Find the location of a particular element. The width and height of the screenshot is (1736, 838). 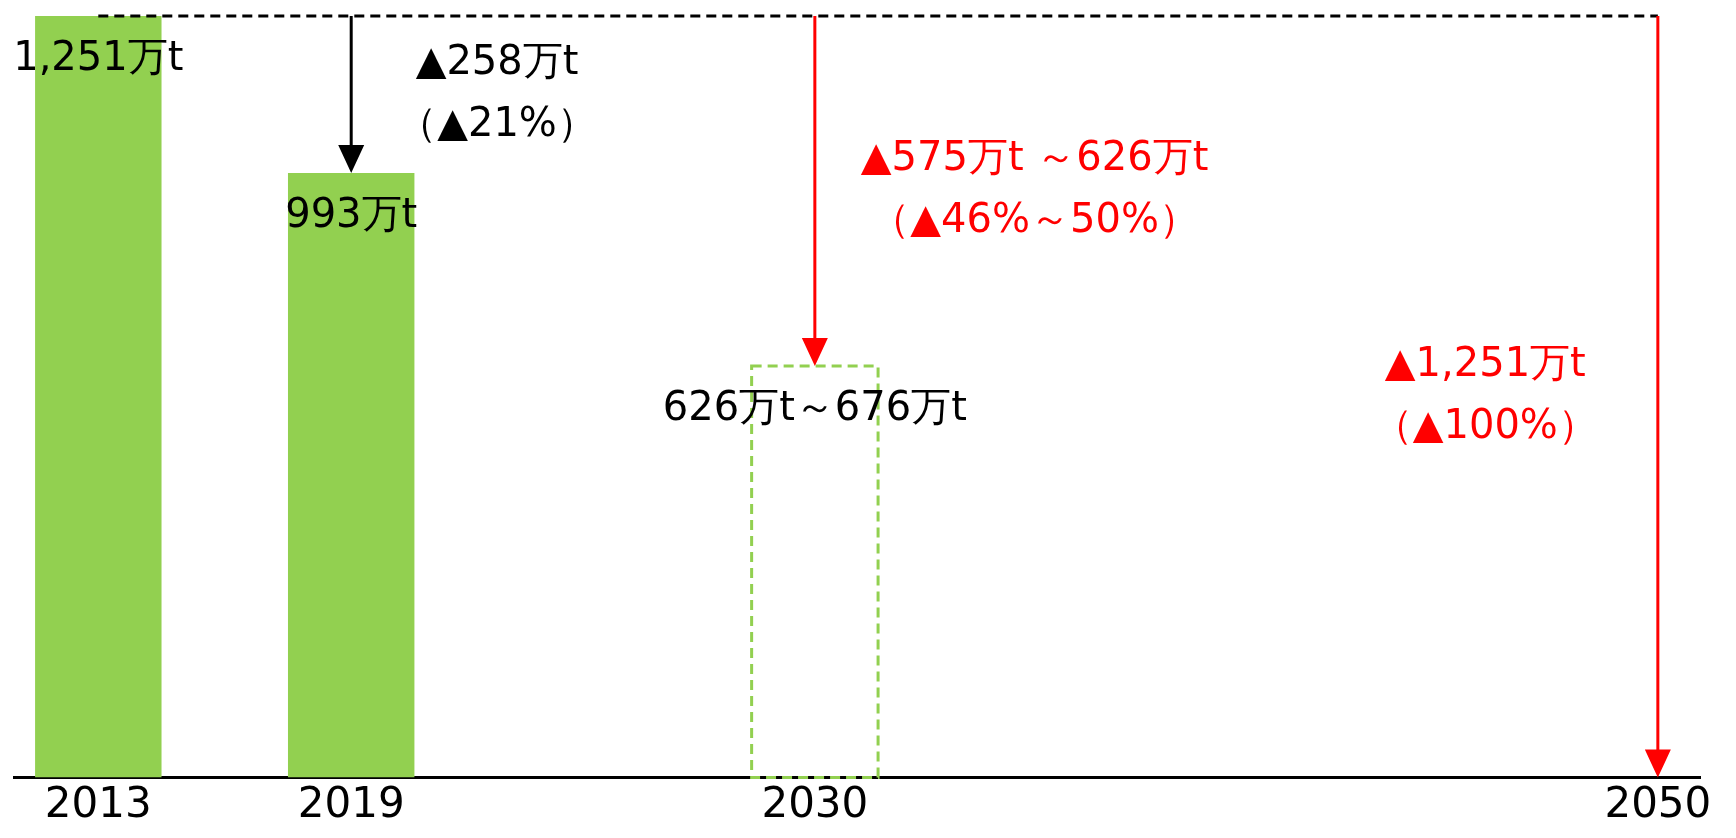

annotation: ▲575万t ～626万t （▲46%～50%） is located at coordinates (1034, 187).